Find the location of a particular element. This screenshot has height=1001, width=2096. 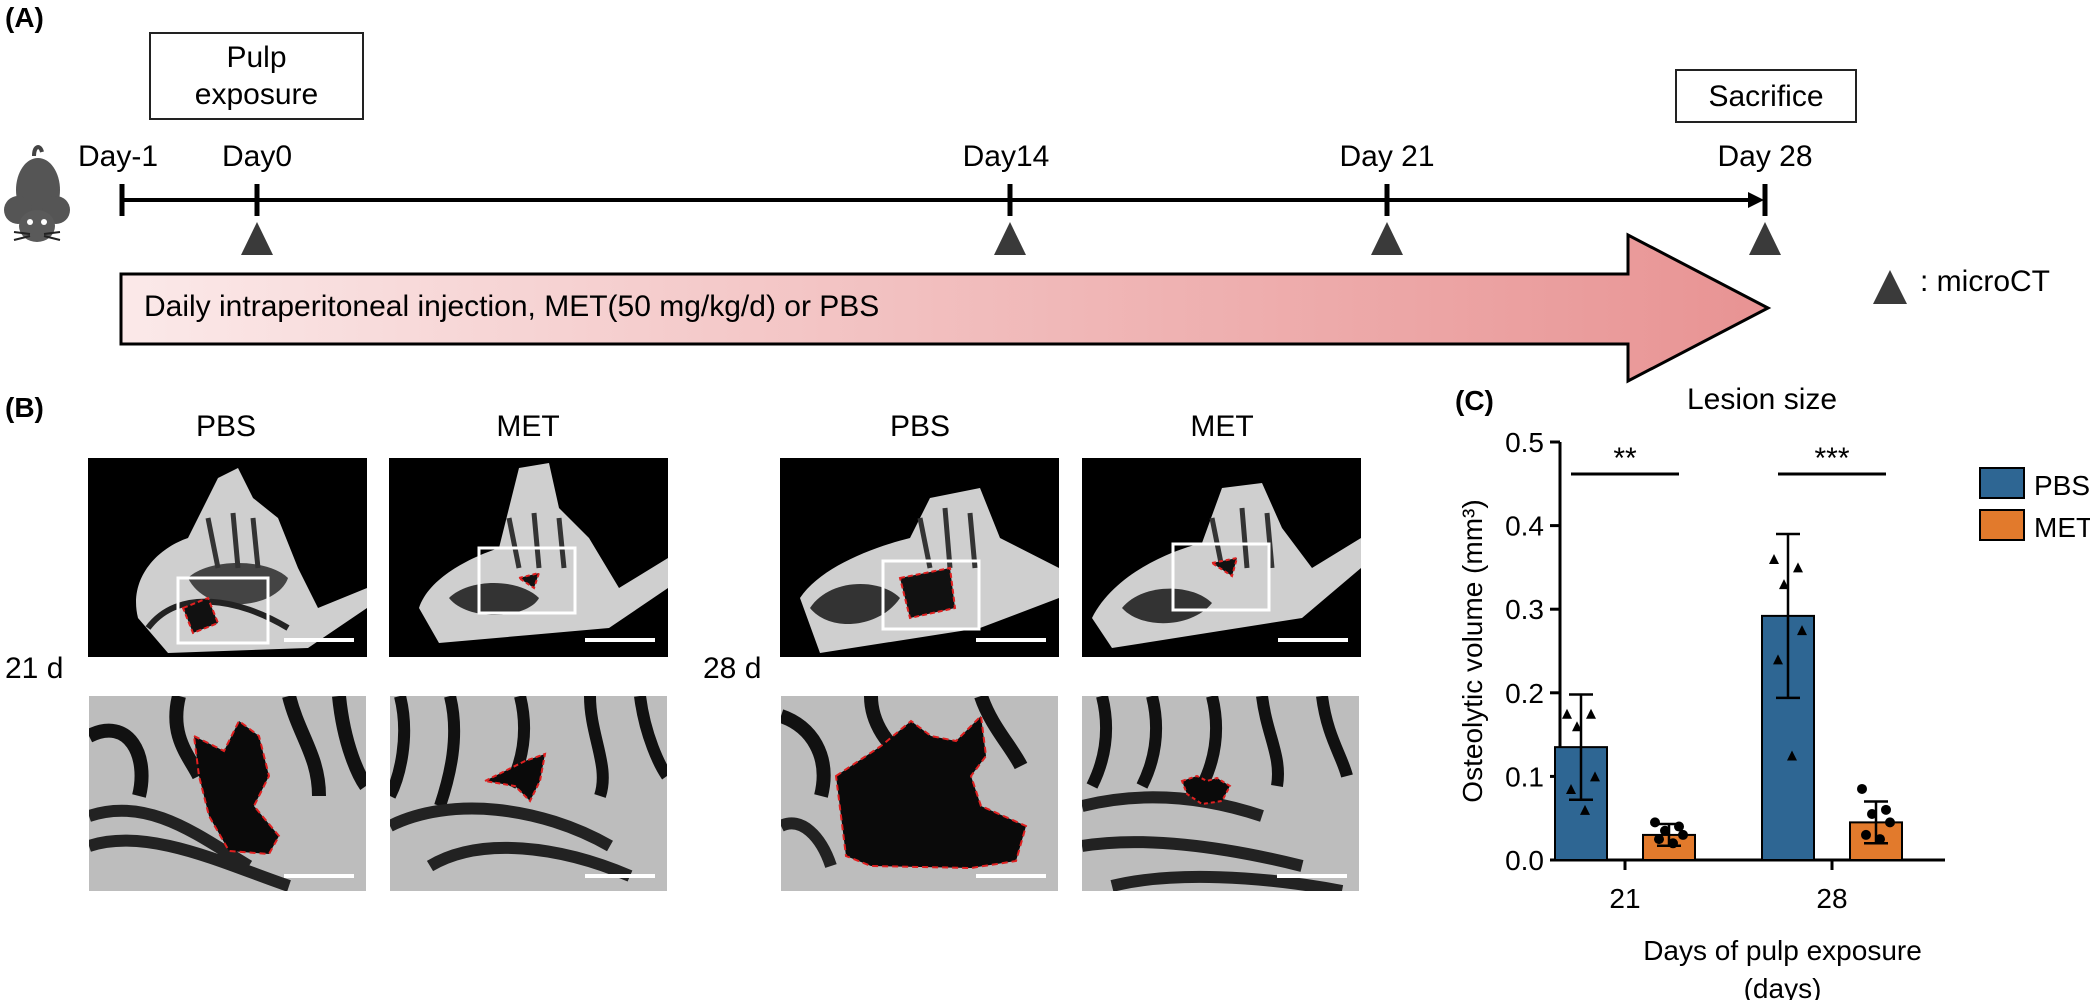

chart-title: Lesion size is located at coordinates (1762, 399).